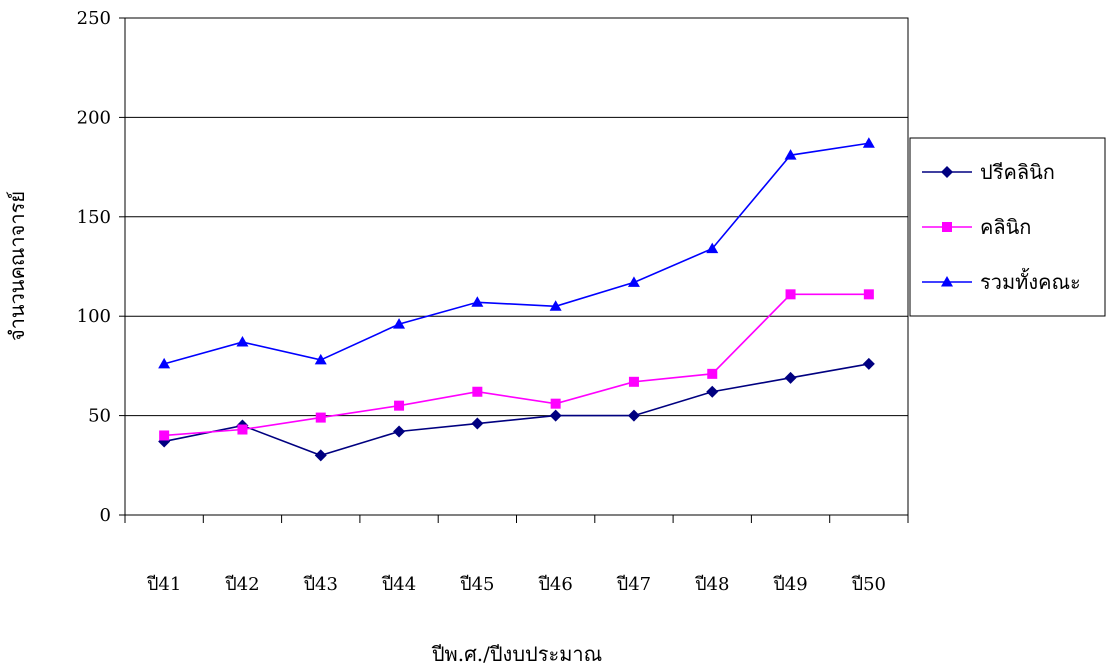 The width and height of the screenshot is (1115, 671). What do you see at coordinates (94, 217) in the screenshot?
I see `y-tick-label: 150` at bounding box center [94, 217].